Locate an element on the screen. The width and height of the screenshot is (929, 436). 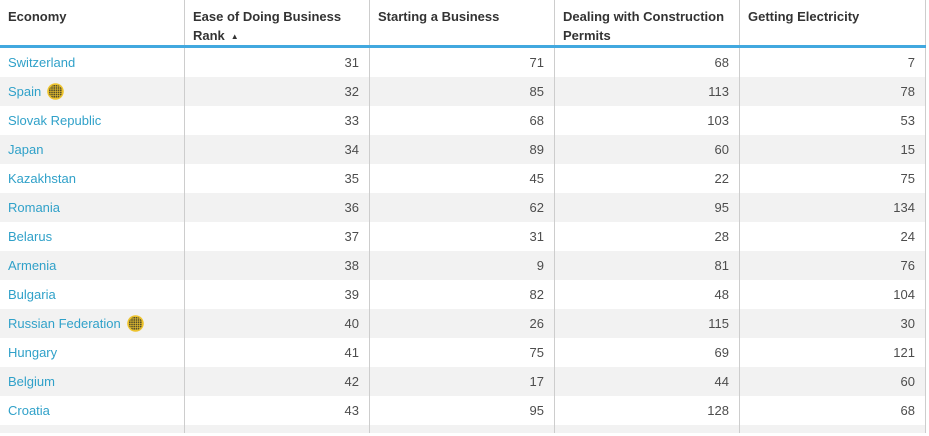
column-header-ease-of-doing-business-rank: Ease of Doing Business Rank ▲ is located at coordinates (277, 22).